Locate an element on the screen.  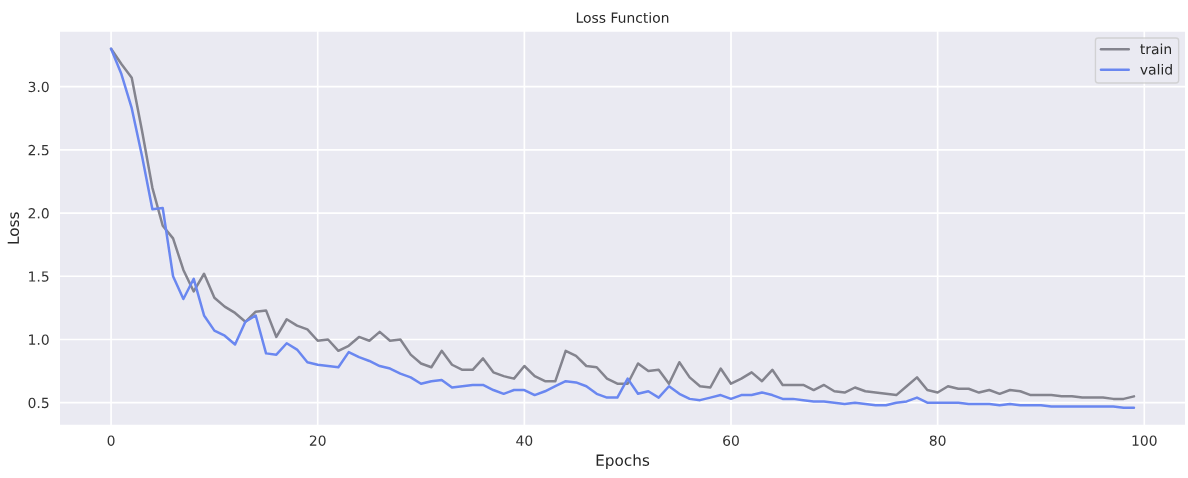
chart-title: Loss Function is located at coordinates (622, 17).